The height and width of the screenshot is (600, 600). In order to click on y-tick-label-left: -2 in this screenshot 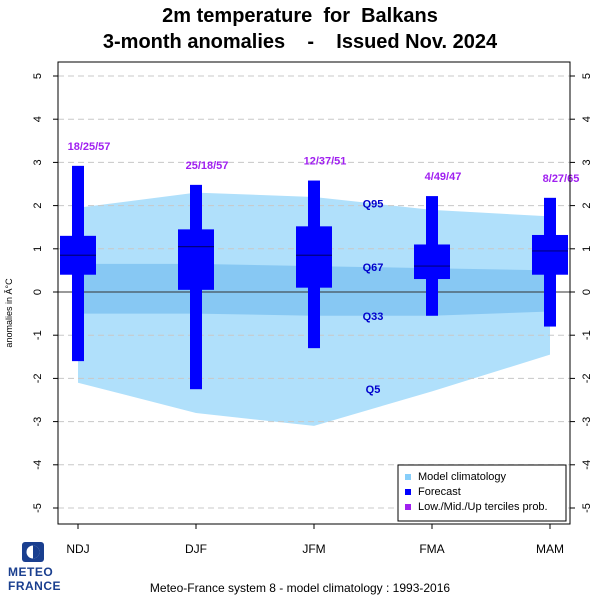, I will do `click(38, 379)`.